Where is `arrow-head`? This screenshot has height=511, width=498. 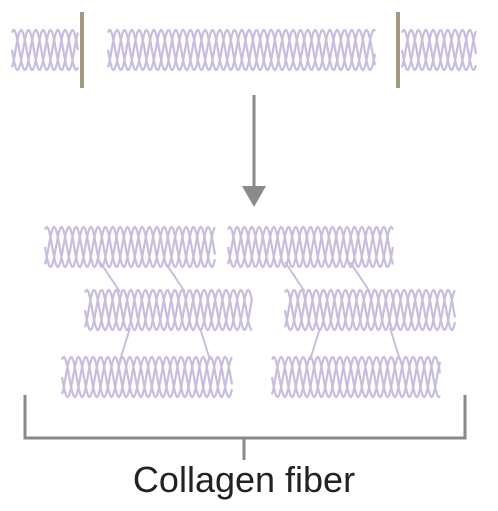 arrow-head is located at coordinates (254, 196).